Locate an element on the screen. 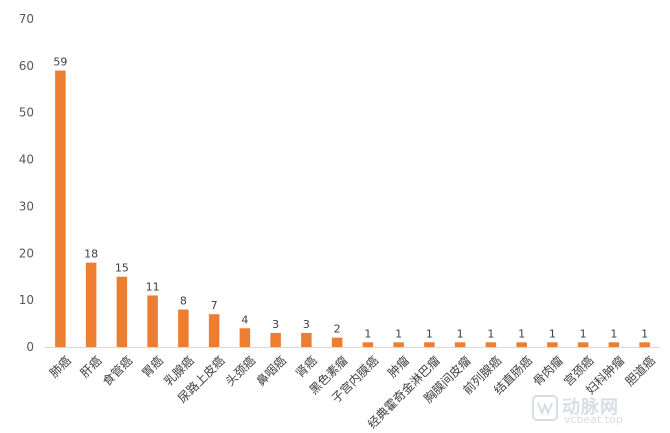  x-tick-label: 胃癌 is located at coordinates (152, 367).